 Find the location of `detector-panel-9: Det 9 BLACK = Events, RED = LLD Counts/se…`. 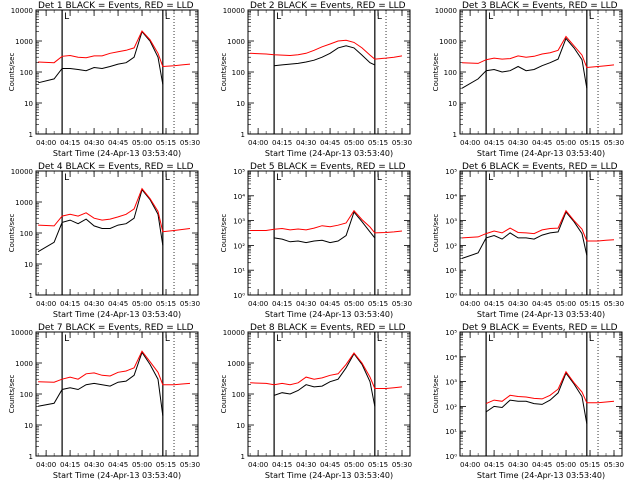

detector-panel-9: Det 9 BLACK = Events, RED = LLD Counts/se… is located at coordinates (528, 401).